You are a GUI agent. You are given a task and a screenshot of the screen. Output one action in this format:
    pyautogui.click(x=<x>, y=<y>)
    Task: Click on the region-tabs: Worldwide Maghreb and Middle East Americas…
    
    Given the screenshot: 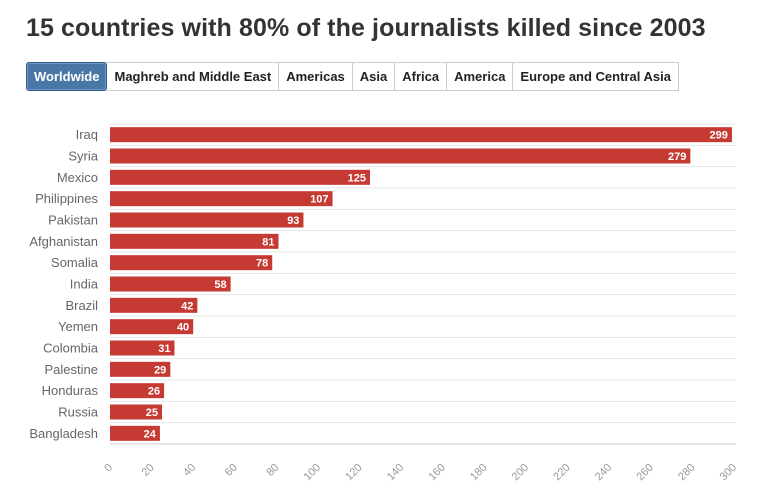 What is the action you would take?
    pyautogui.click(x=352, y=76)
    